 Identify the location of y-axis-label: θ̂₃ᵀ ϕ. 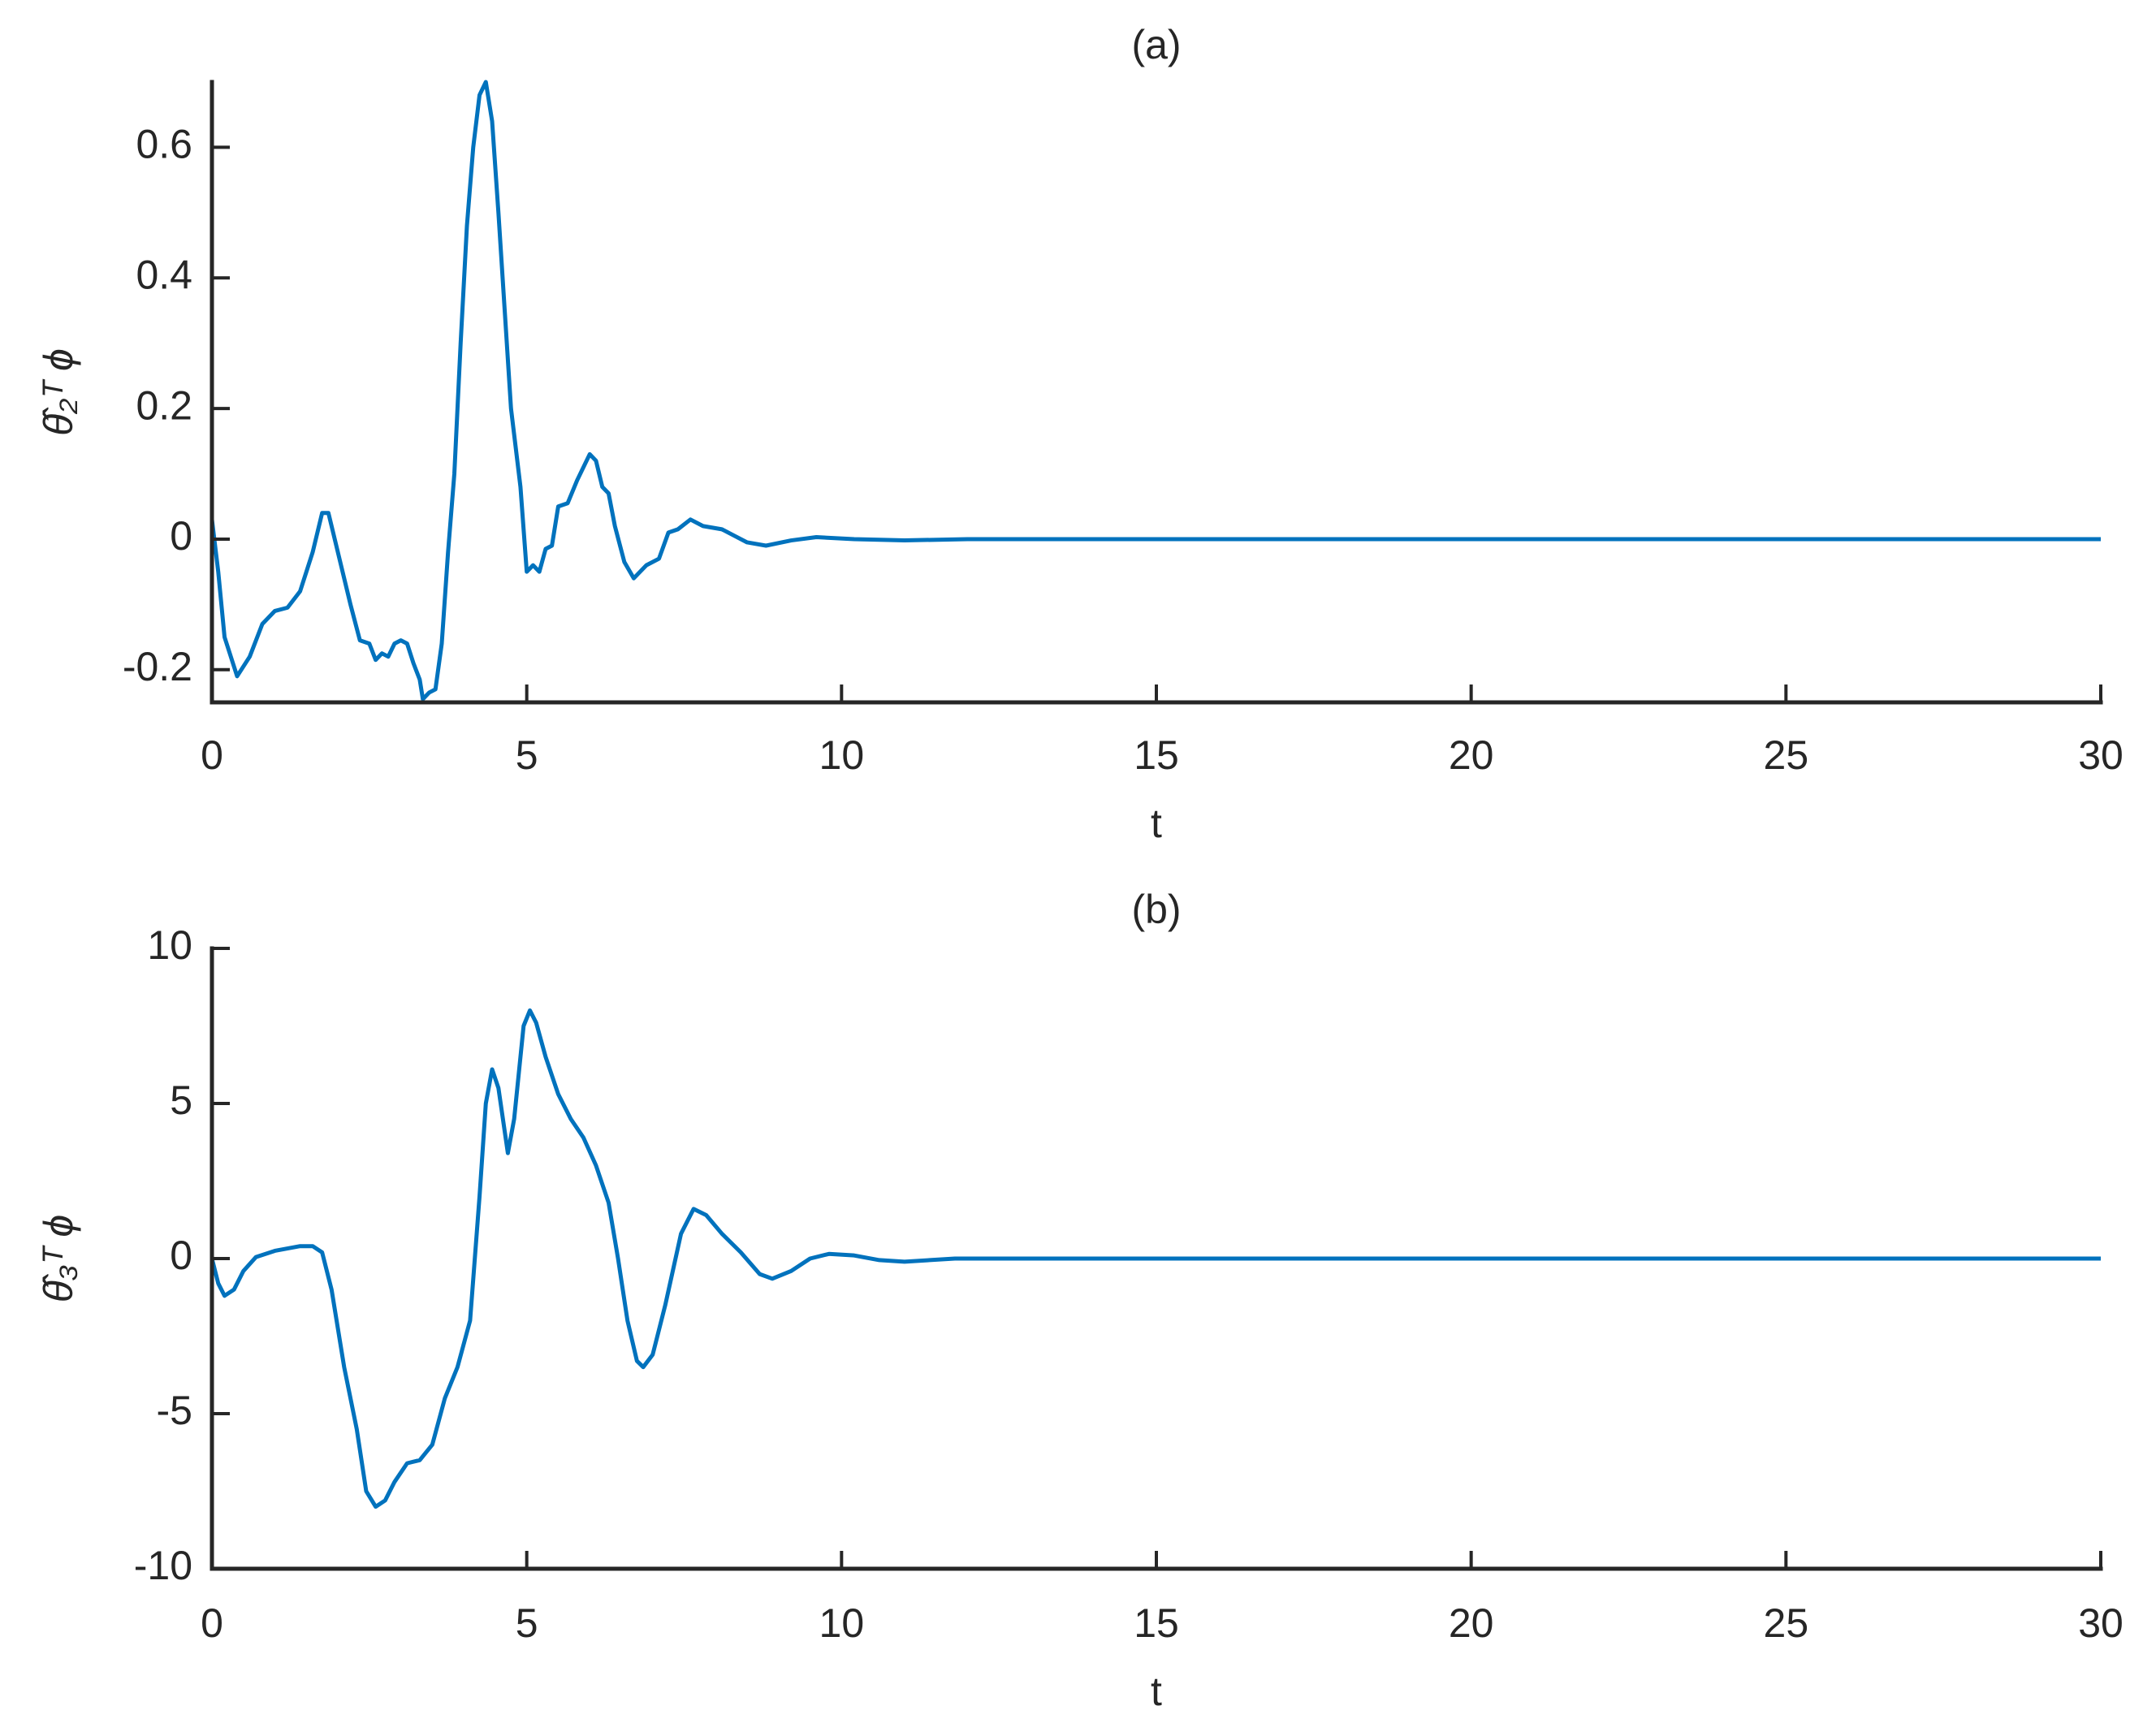
(58, 1258).